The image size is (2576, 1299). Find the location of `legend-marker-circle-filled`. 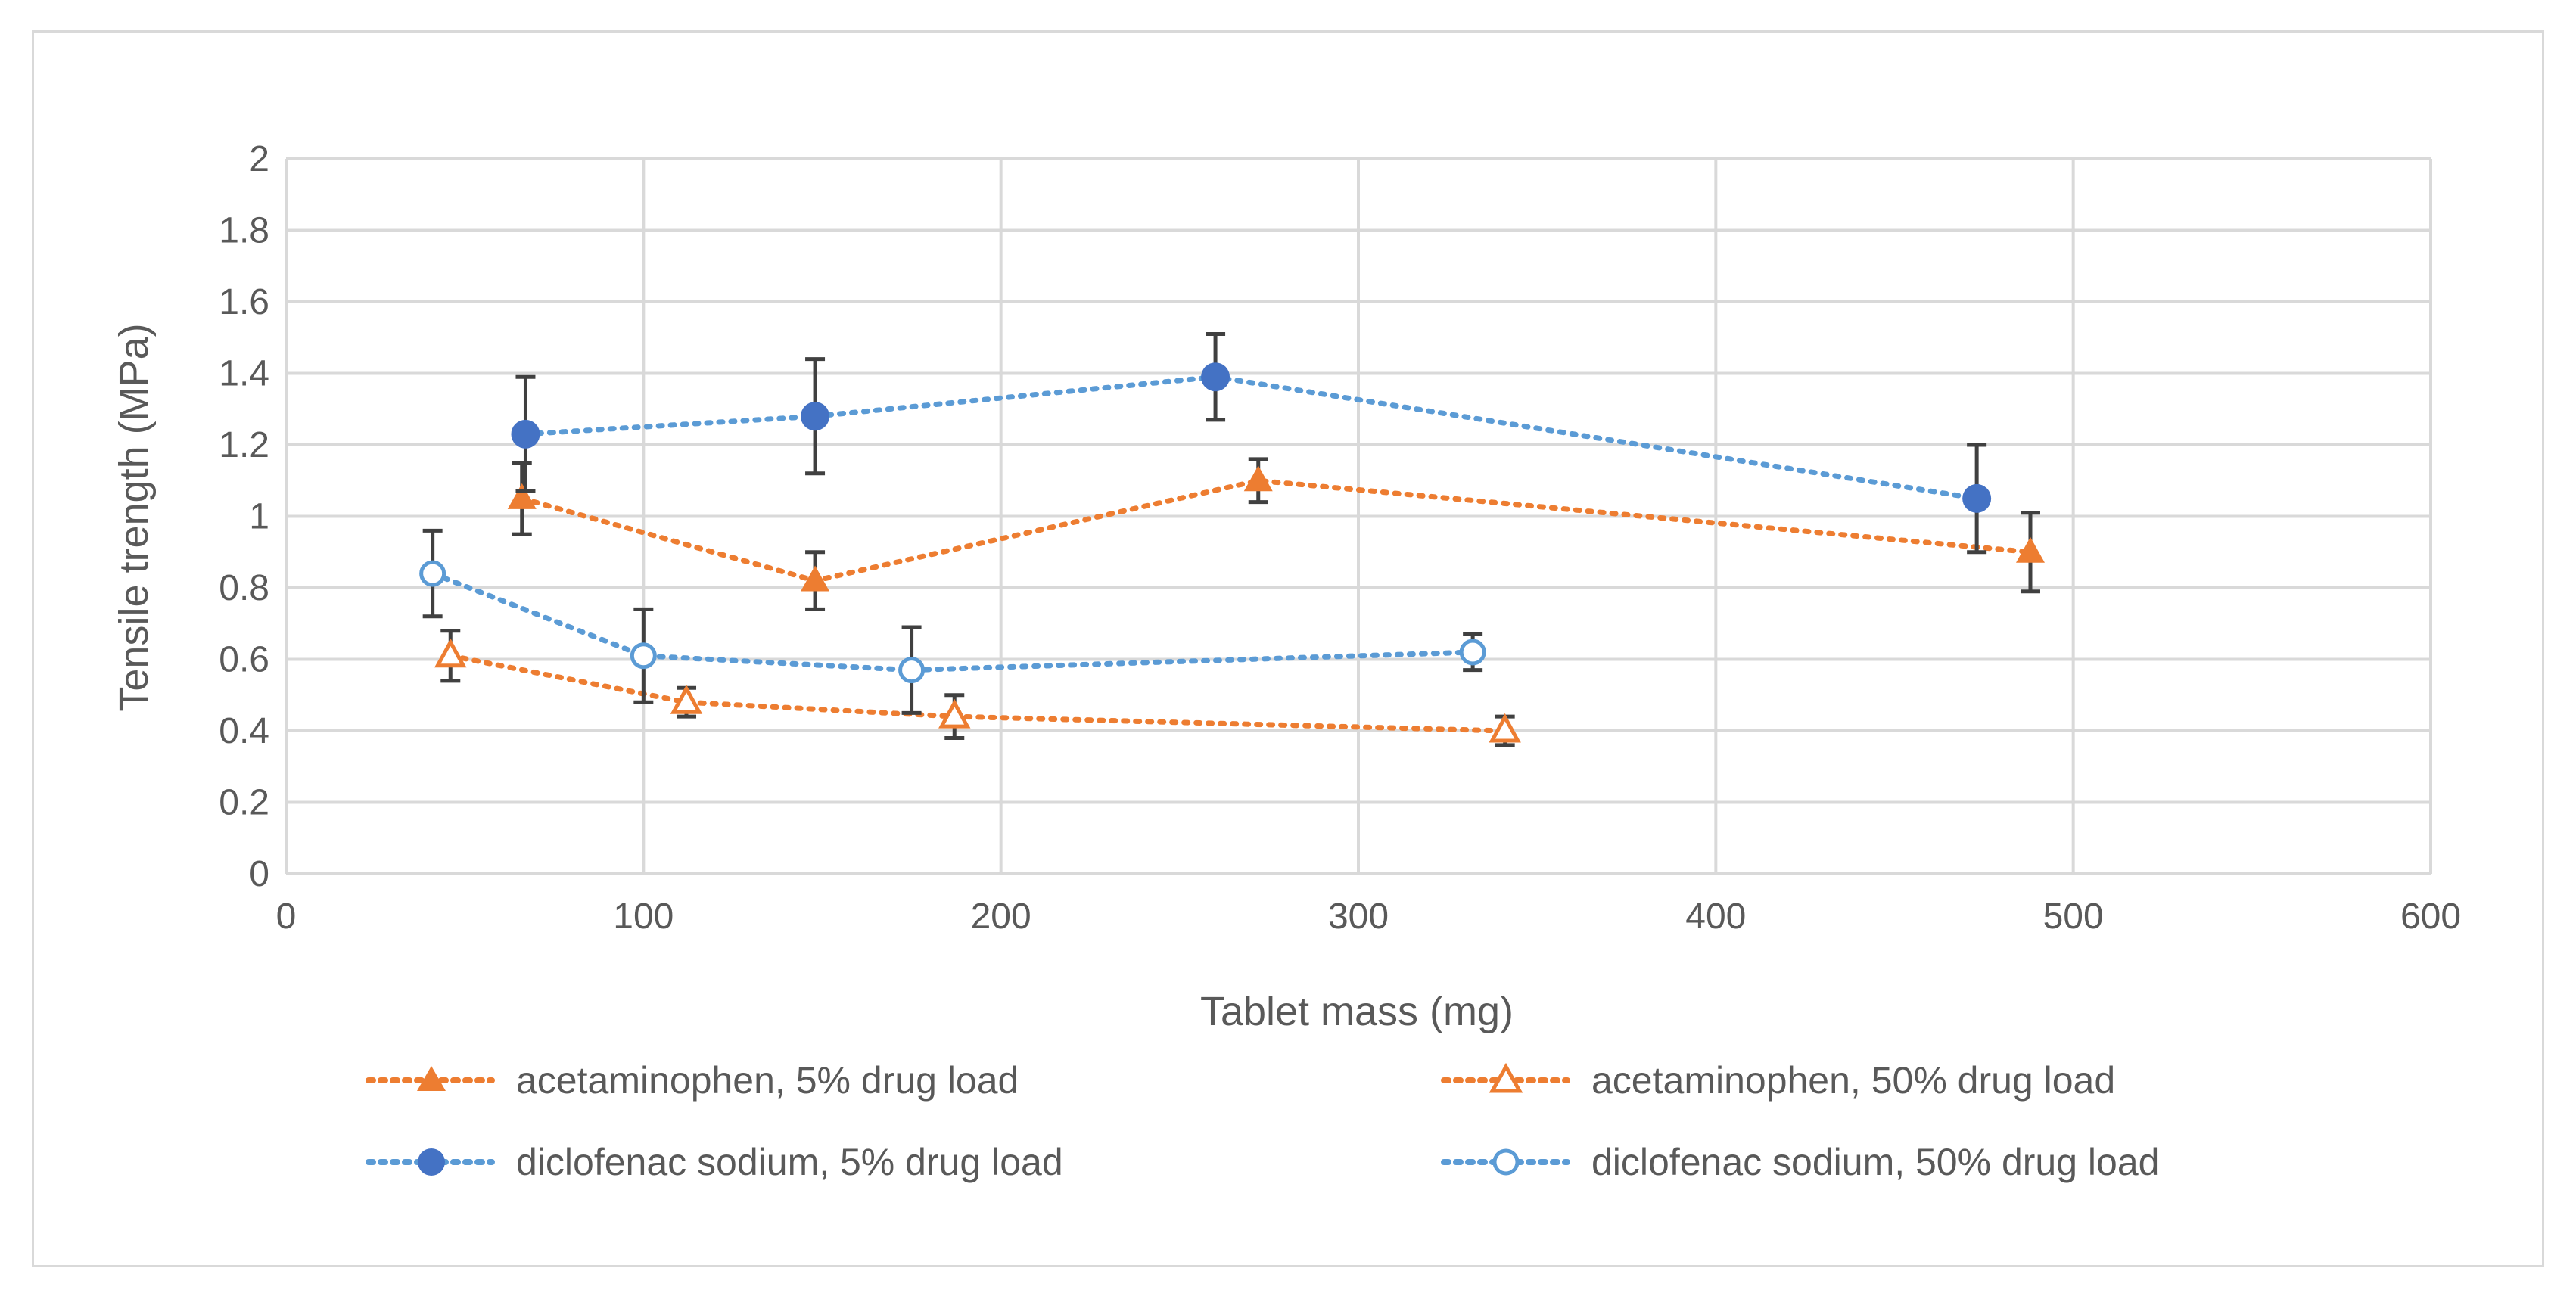

legend-marker-circle-filled is located at coordinates (431, 1162).